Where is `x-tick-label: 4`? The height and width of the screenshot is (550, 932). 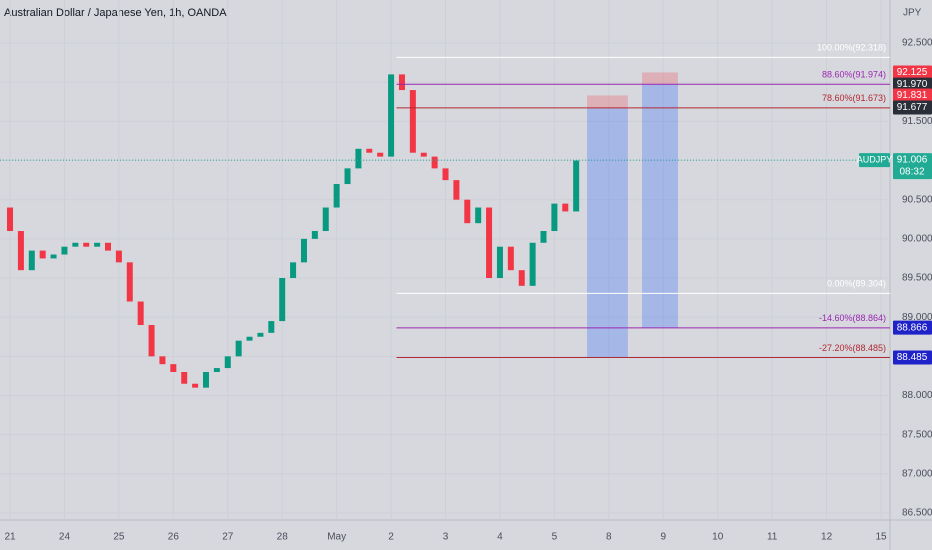 x-tick-label: 4 is located at coordinates (500, 537).